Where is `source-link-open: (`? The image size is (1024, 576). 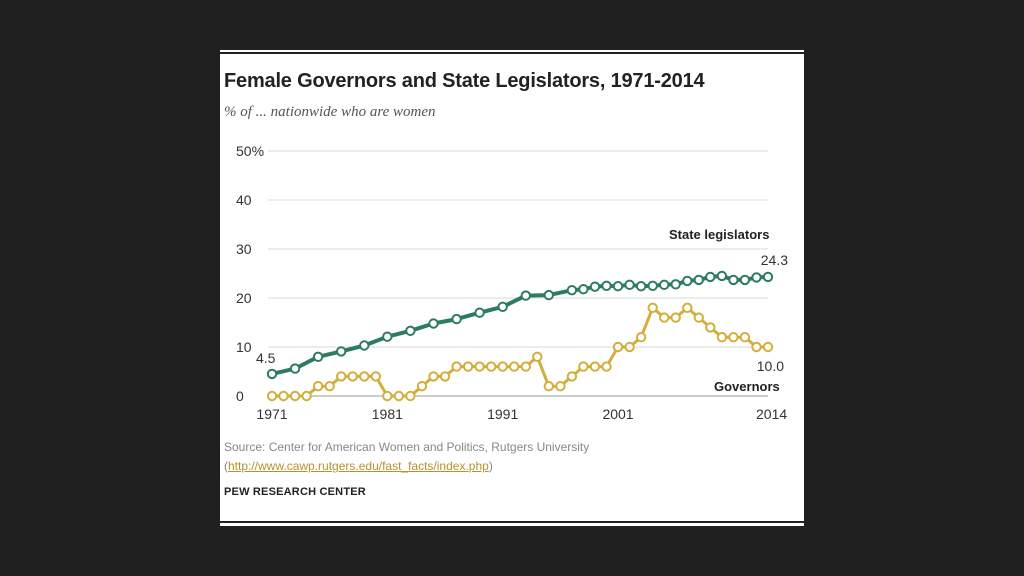 source-link-open: ( is located at coordinates (226, 466).